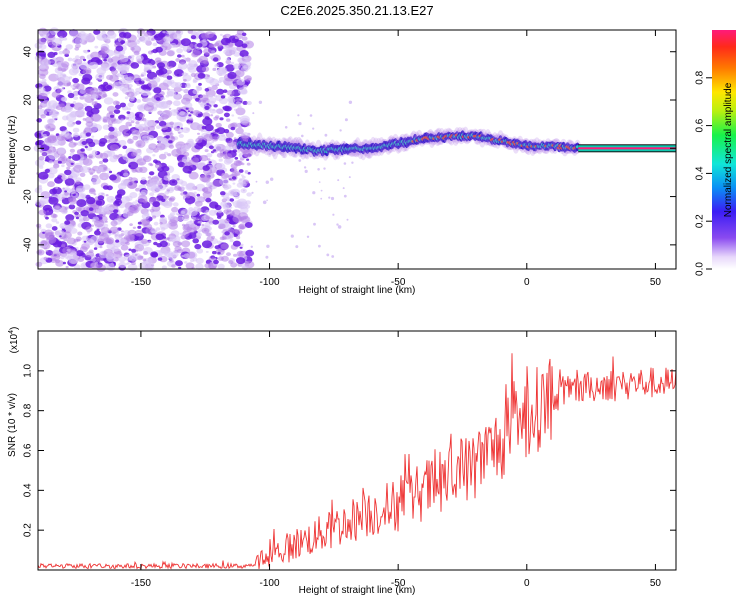 The image size is (750, 605). Describe the element at coordinates (12, 425) in the screenshot. I see `snr-y-axis-label: SNR (10 * v/v)` at that location.